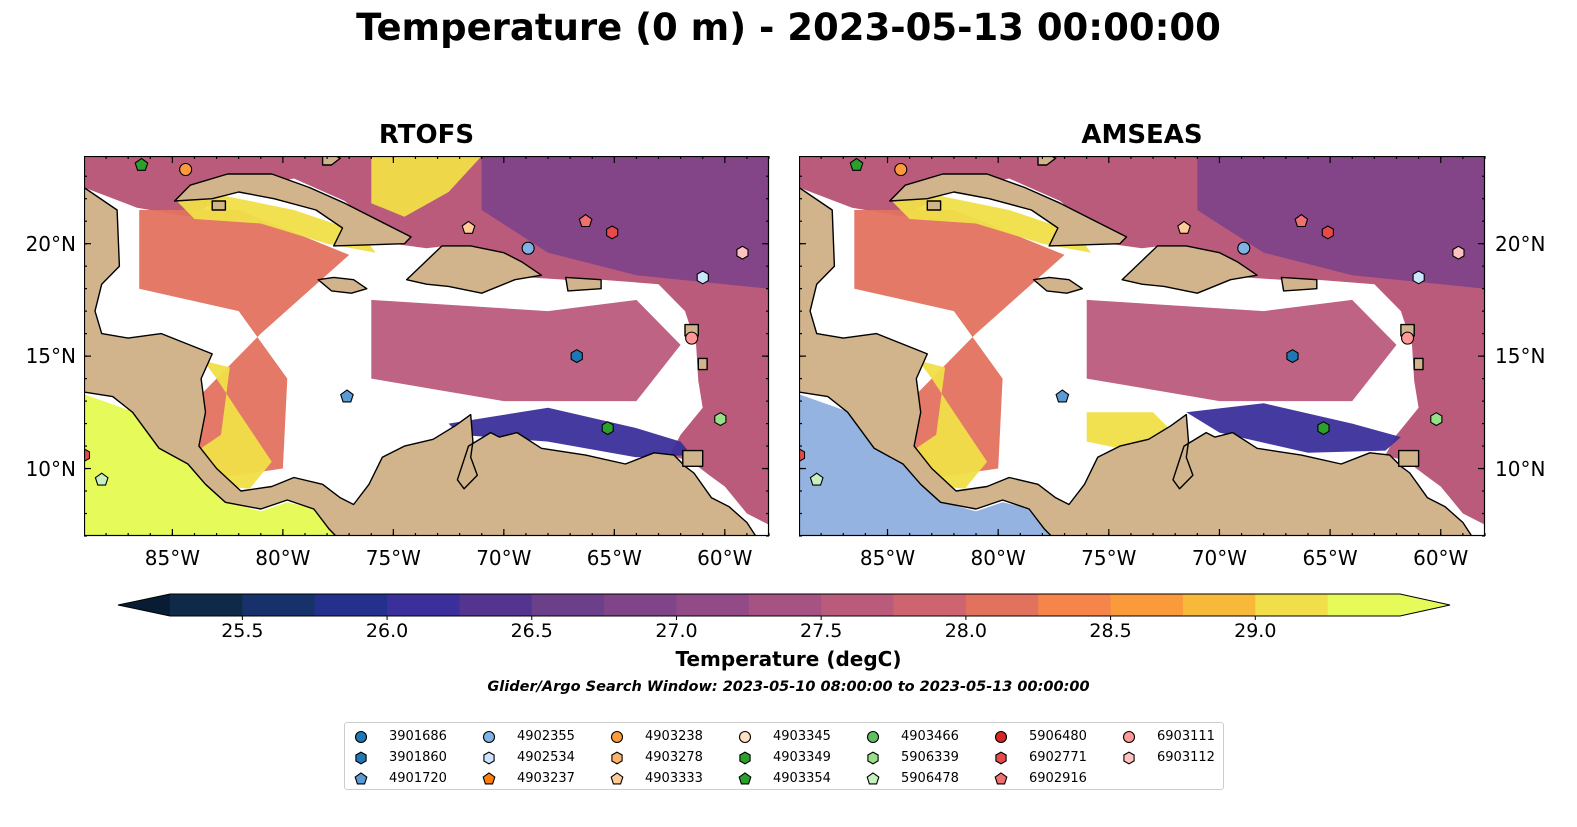 The height and width of the screenshot is (827, 1577). What do you see at coordinates (1330, 558) in the screenshot?
I see `x-tick-label: 65°W` at bounding box center [1330, 558].